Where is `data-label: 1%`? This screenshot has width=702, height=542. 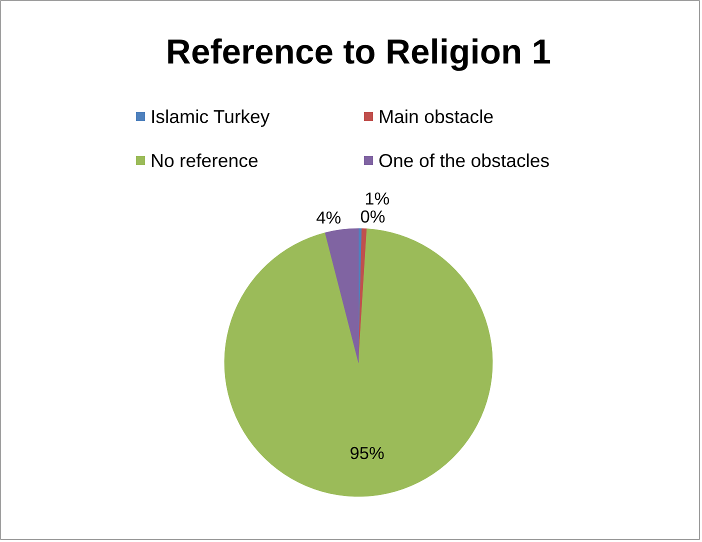 data-label: 1% is located at coordinates (377, 198).